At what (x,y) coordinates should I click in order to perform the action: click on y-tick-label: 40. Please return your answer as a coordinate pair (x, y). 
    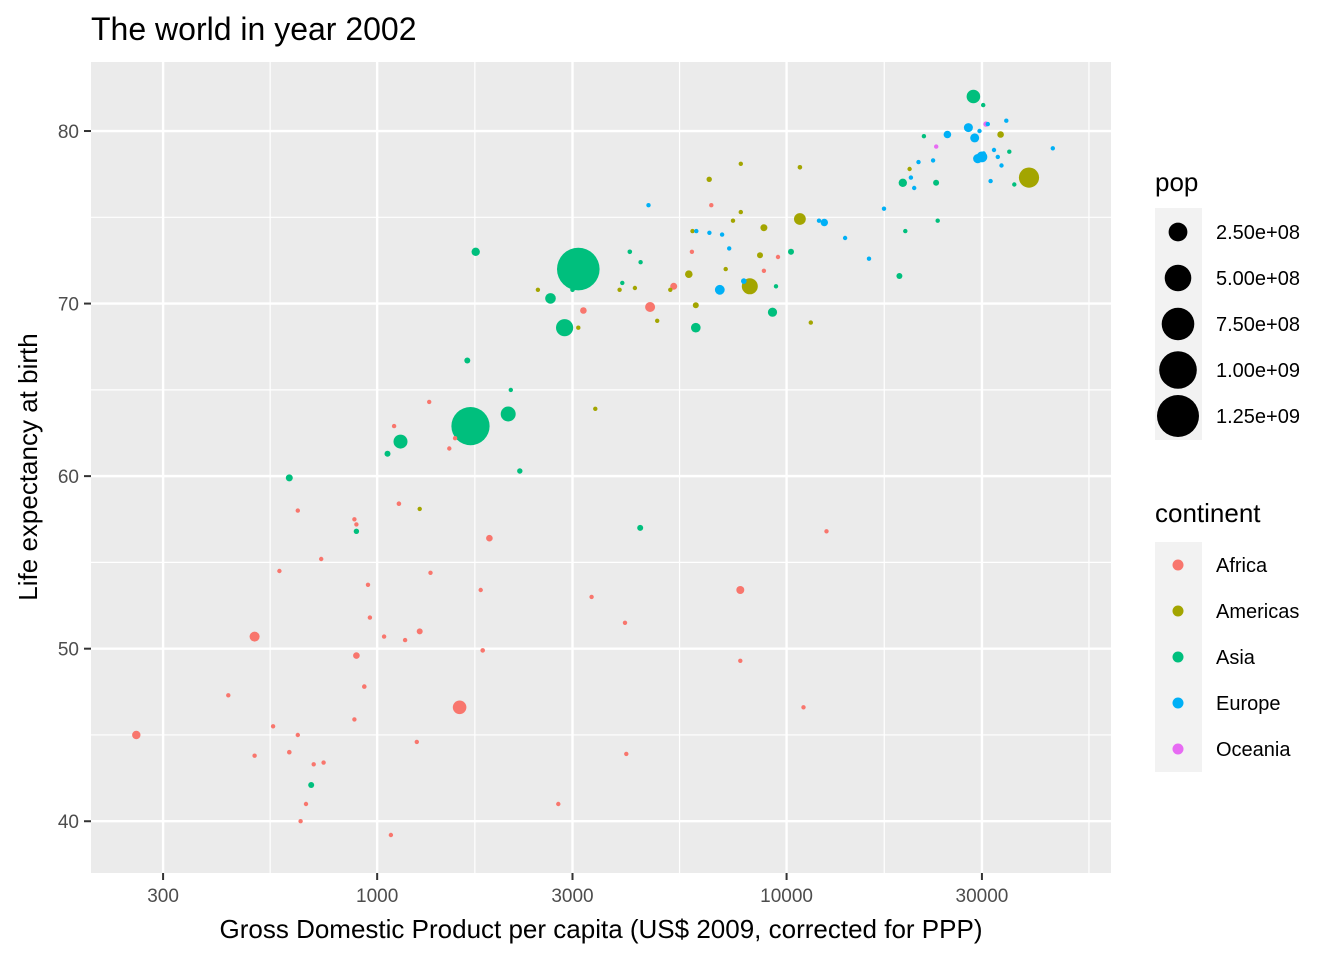
    Looking at the image, I should click on (68, 822).